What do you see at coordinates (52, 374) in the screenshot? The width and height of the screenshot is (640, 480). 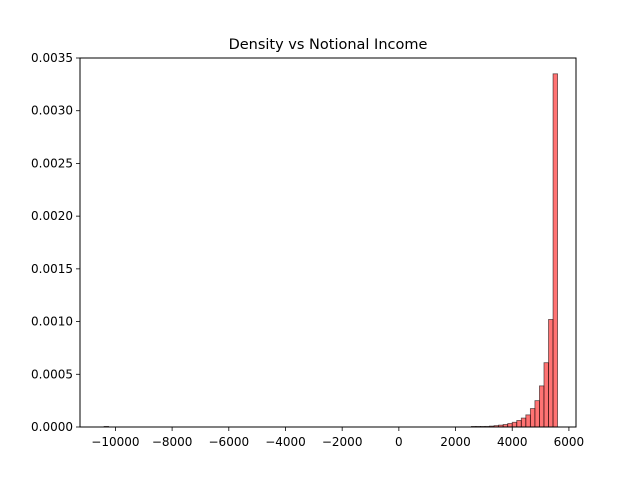 I see `y-tick-label: 0.0005` at bounding box center [52, 374].